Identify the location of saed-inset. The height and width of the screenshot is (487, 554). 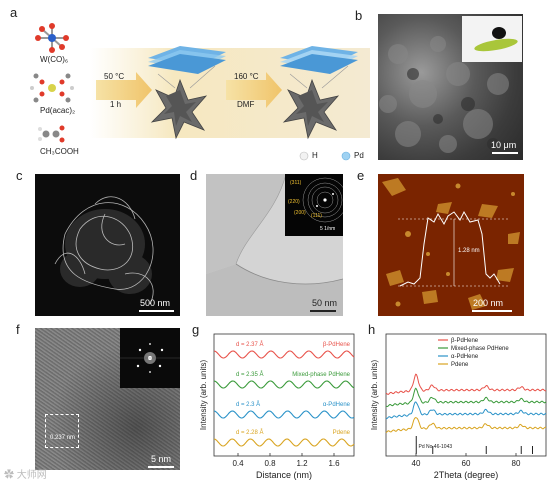
(314, 205).